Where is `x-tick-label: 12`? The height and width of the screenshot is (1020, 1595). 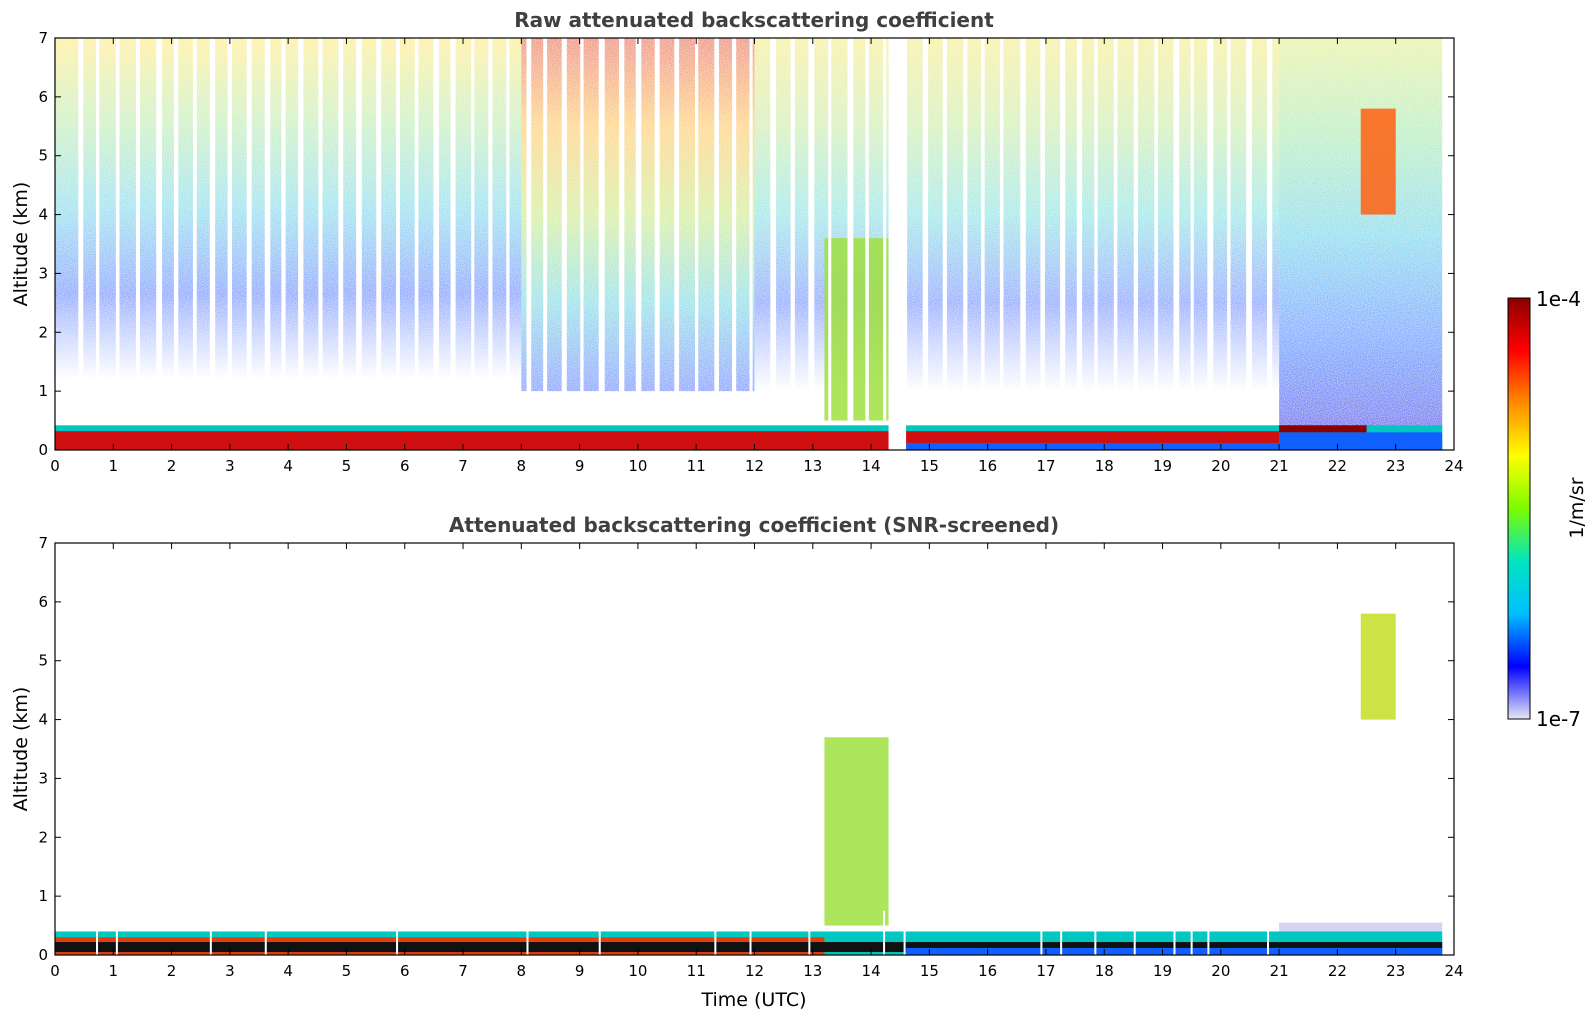
x-tick-label: 12 is located at coordinates (754, 466).